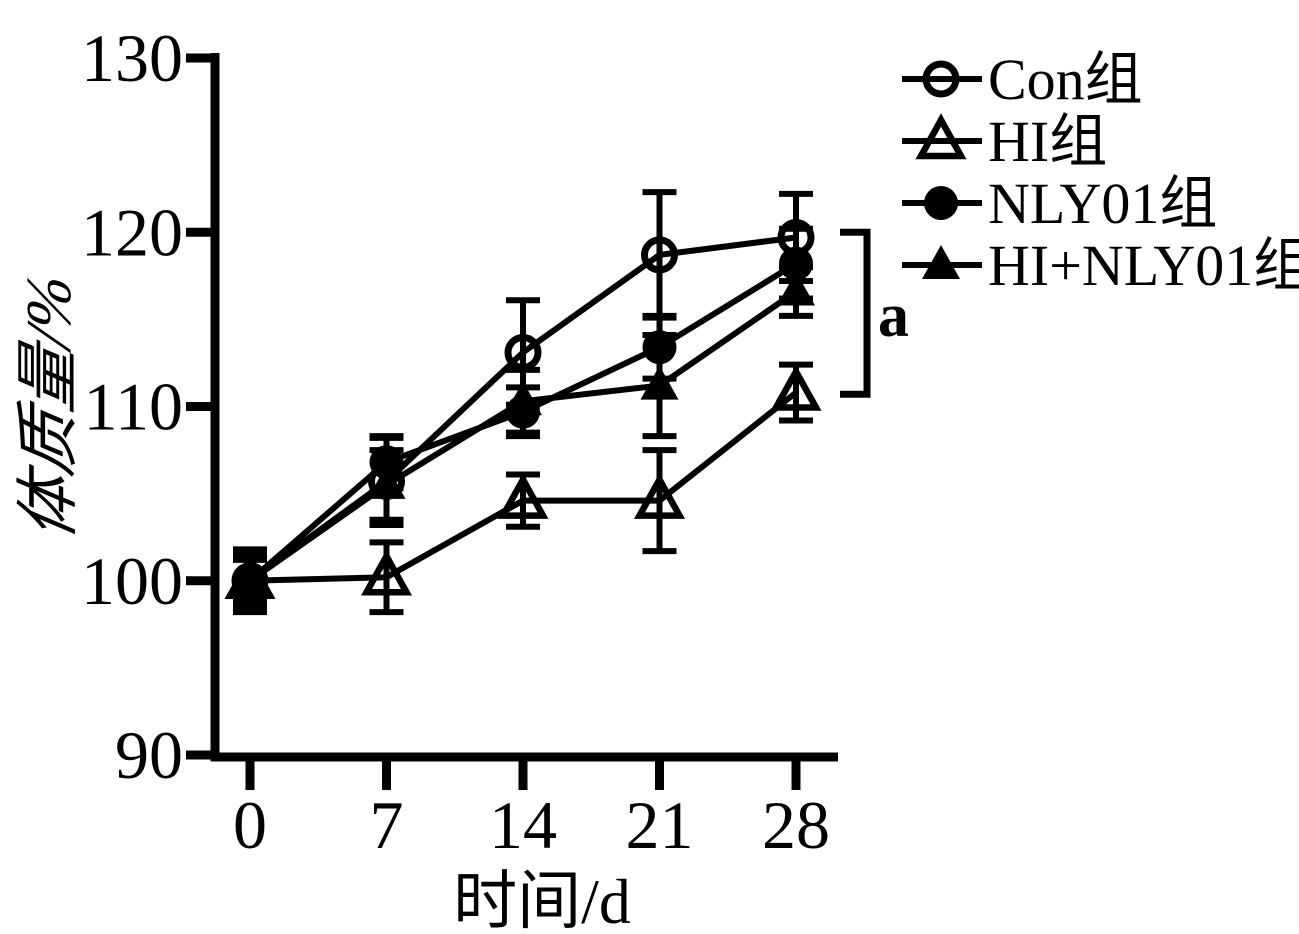 This screenshot has width=1299, height=934. I want to click on legend-marker-open-circle, so click(941, 79).